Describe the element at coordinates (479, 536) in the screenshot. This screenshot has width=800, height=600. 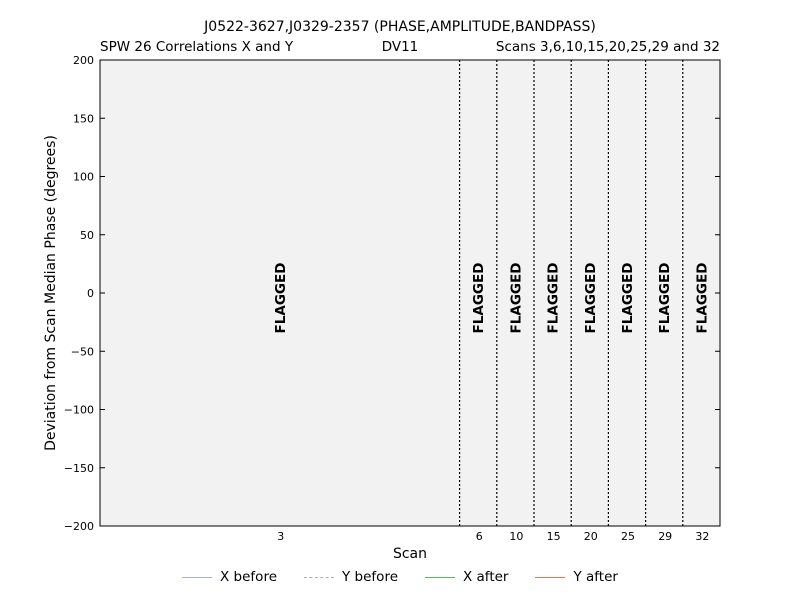
I see `x-tick-label: 6` at that location.